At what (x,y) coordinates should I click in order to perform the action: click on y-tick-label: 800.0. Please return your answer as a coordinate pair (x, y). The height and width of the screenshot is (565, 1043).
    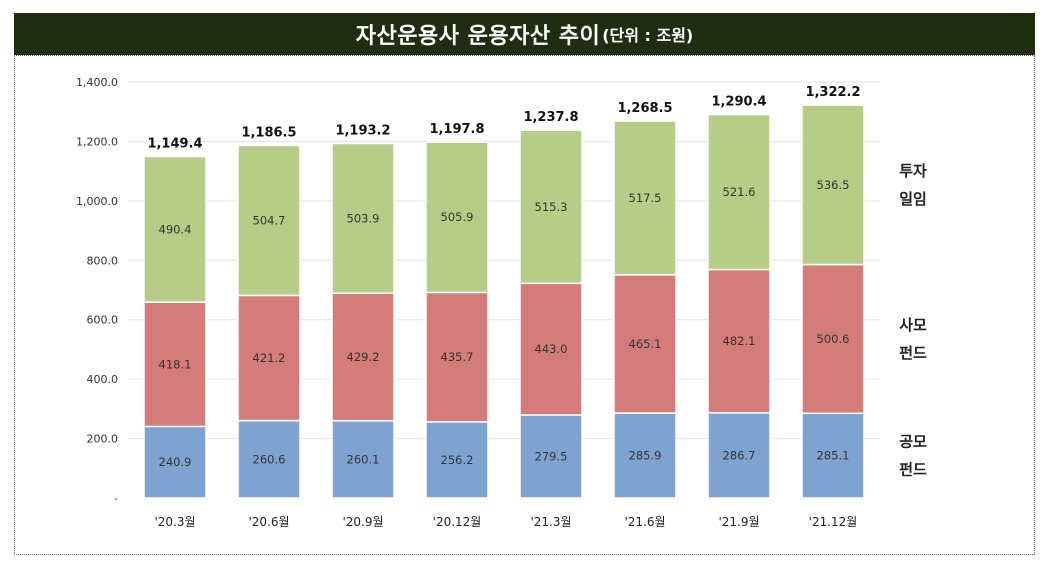
    Looking at the image, I should click on (103, 260).